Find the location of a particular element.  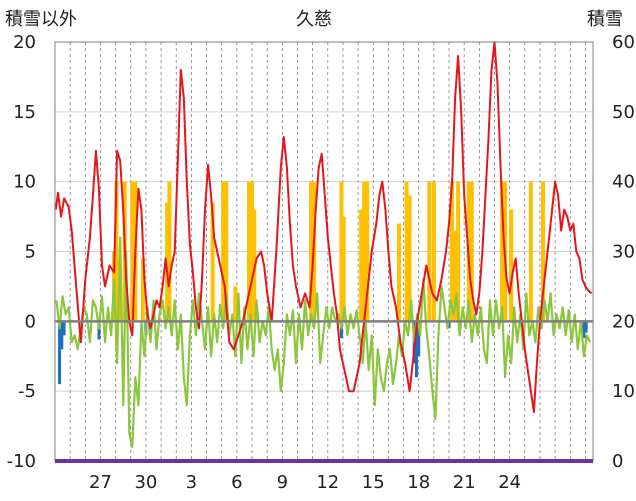

y-right-tick: 60 is located at coordinates (623, 42).